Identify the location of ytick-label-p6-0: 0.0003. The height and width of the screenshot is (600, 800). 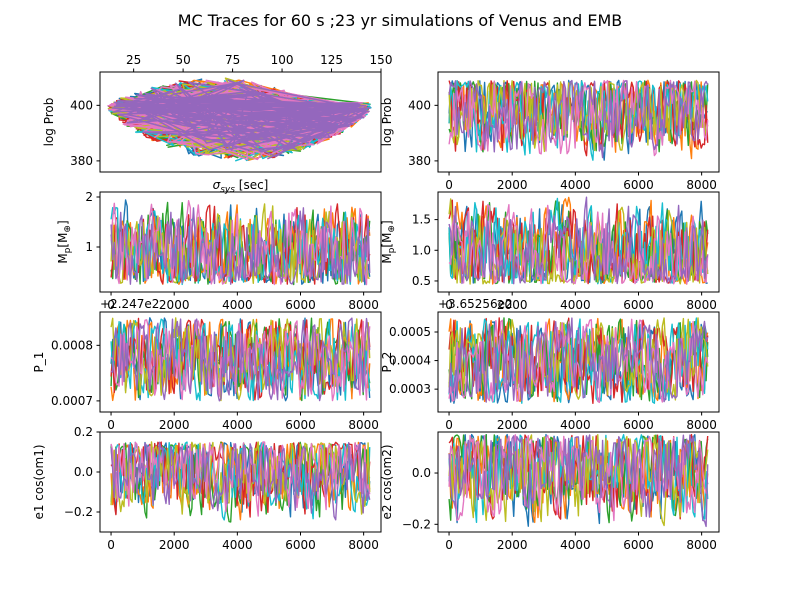
(410, 389).